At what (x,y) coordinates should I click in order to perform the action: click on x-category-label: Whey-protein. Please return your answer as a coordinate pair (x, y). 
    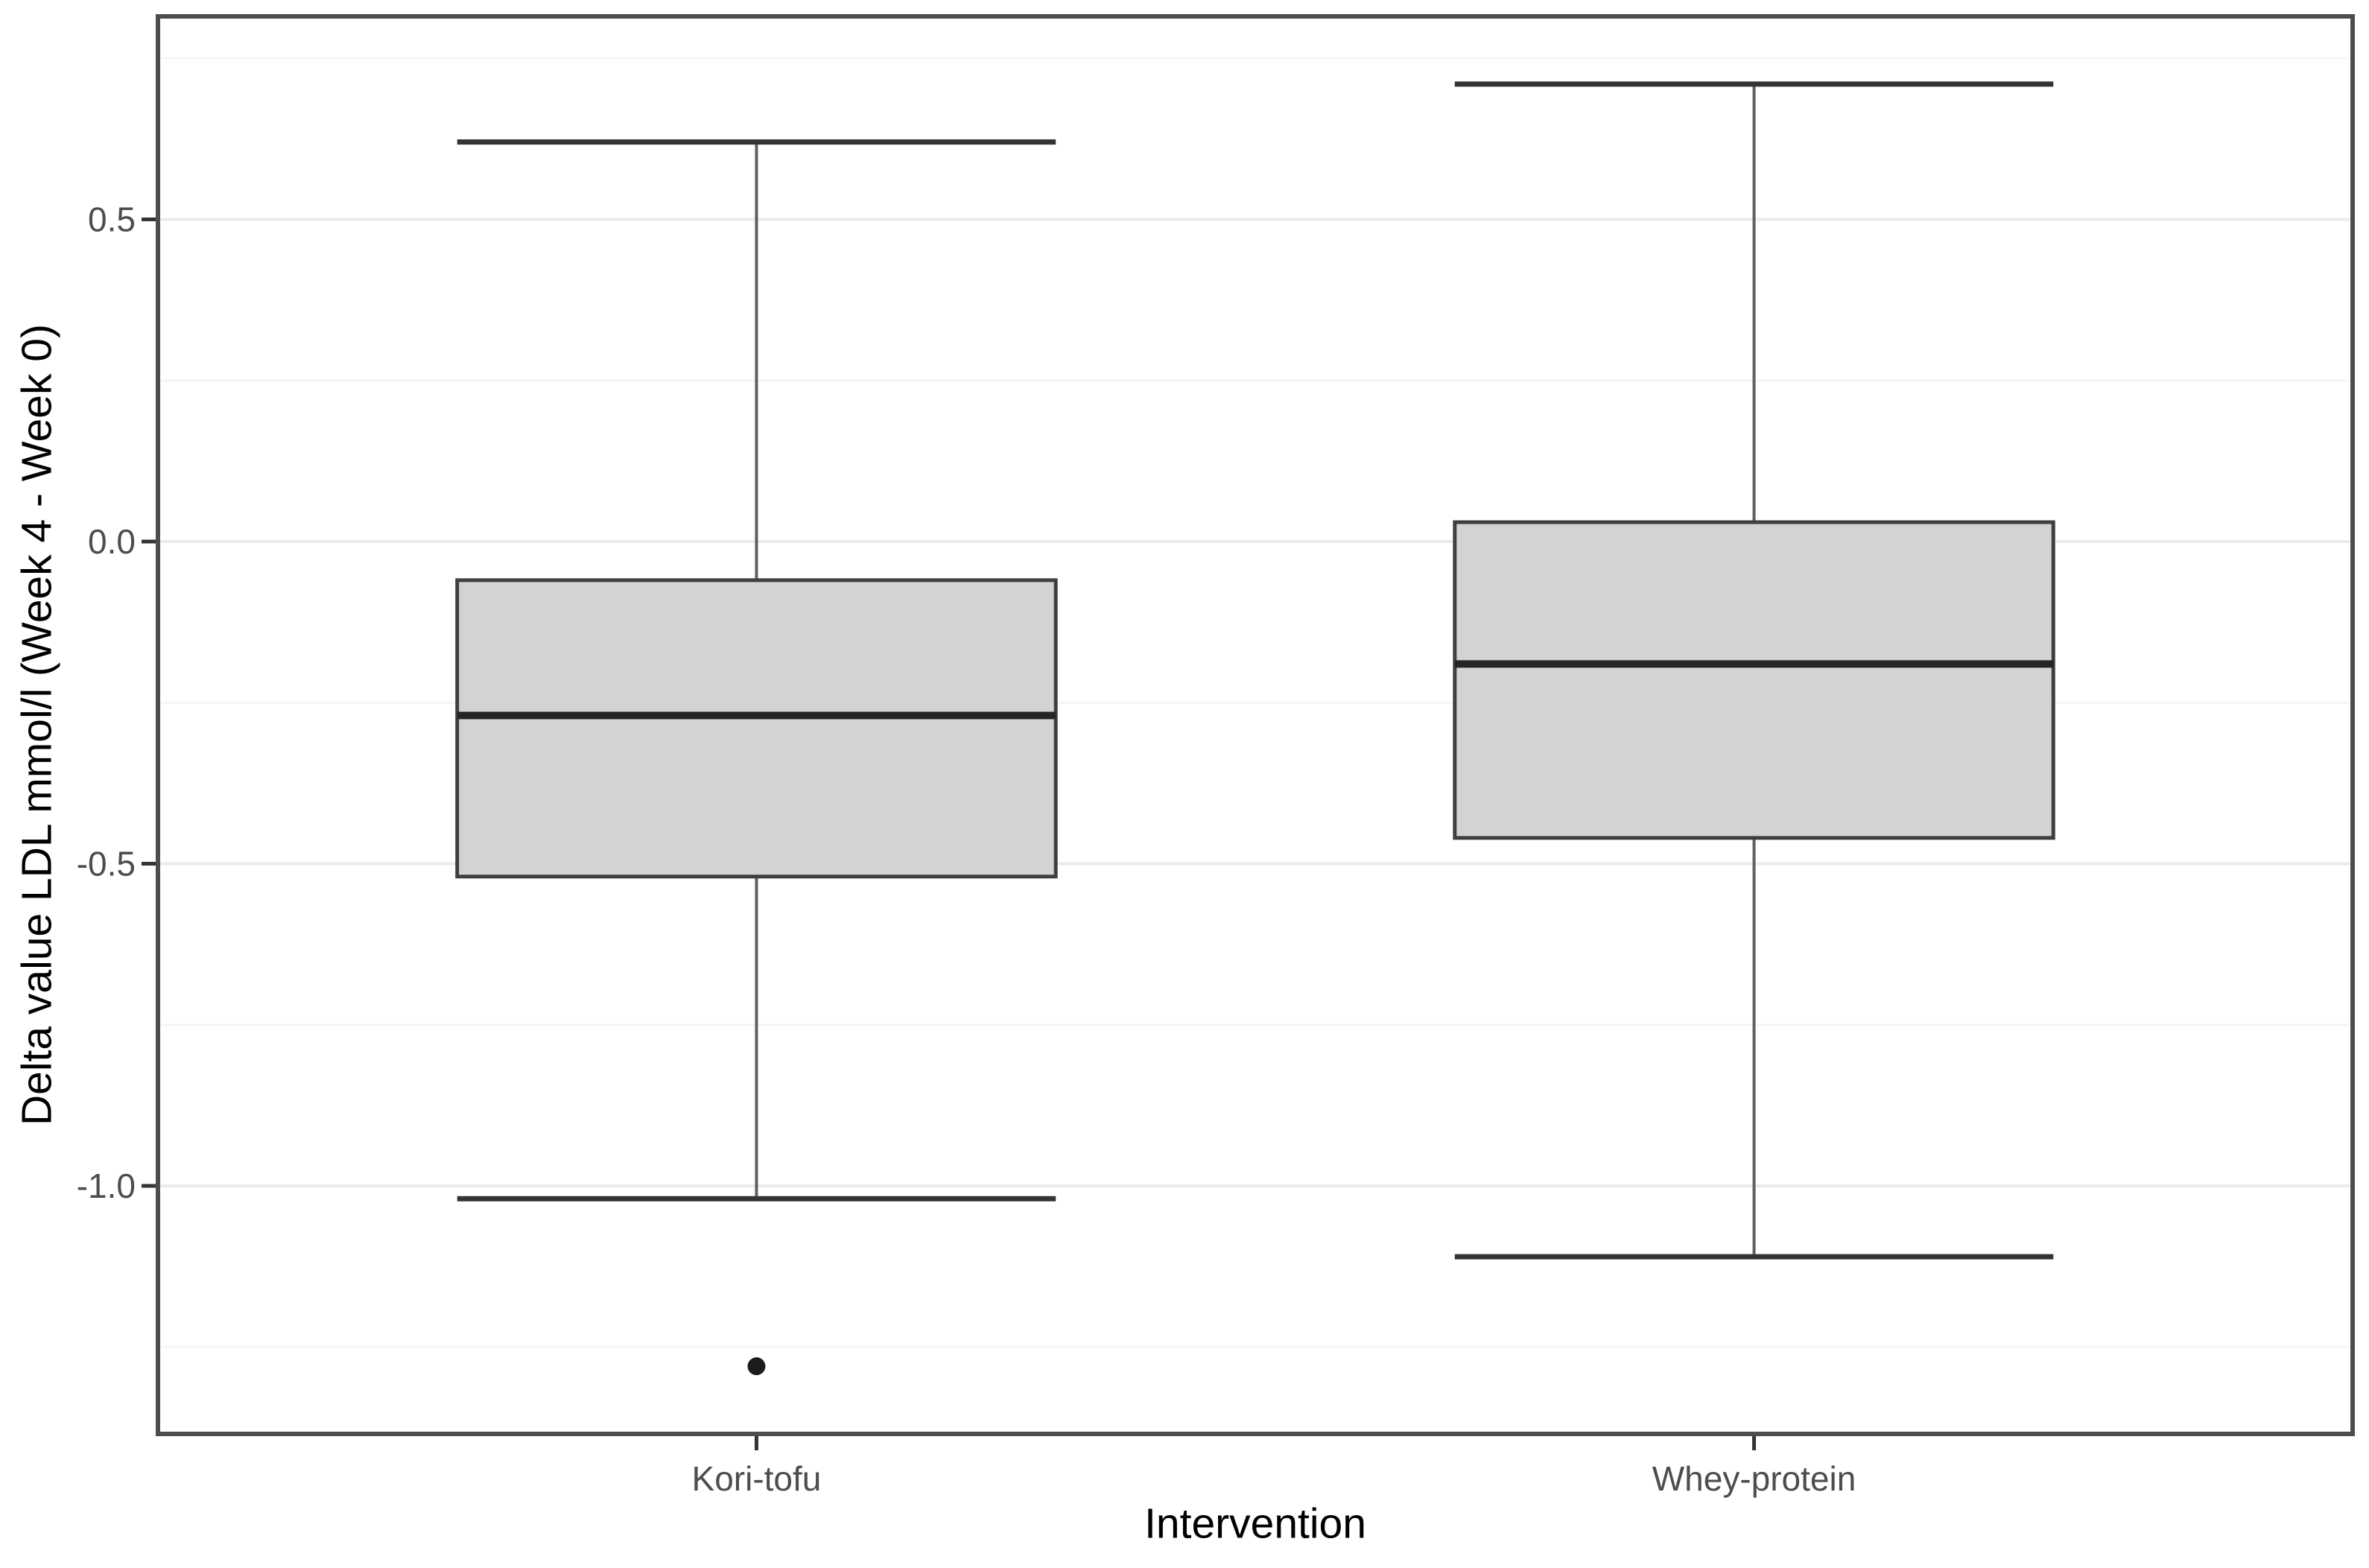
    Looking at the image, I should click on (1754, 1478).